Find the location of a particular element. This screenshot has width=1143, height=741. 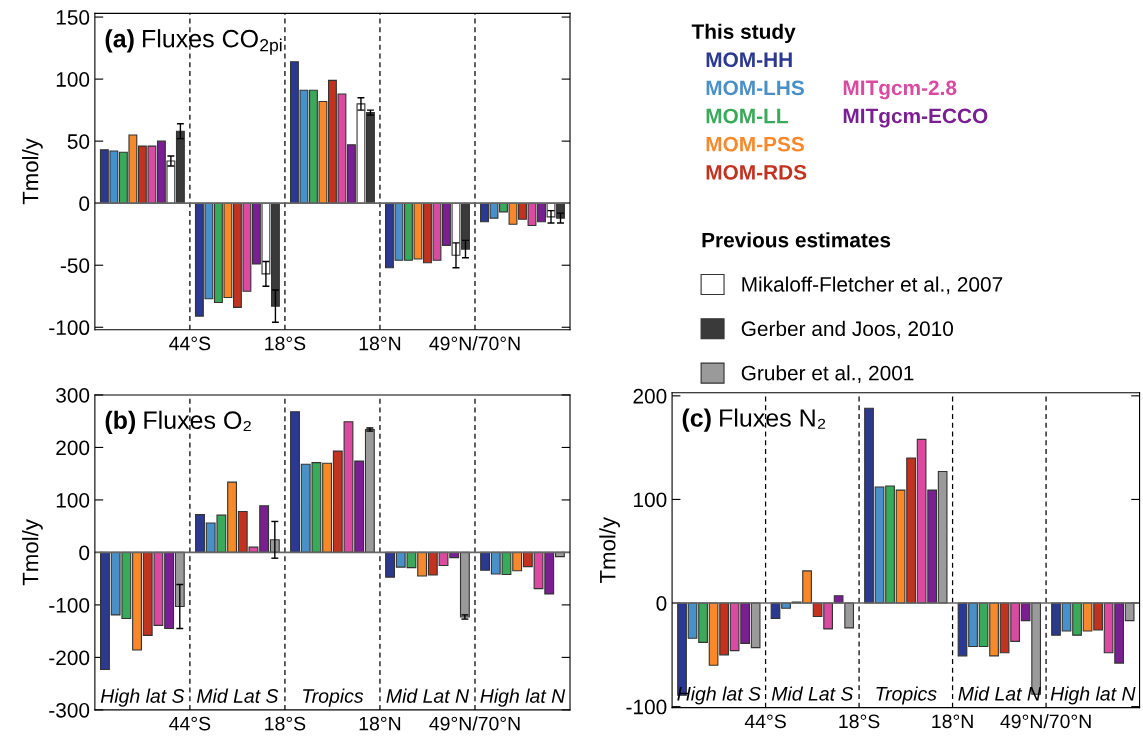

text: MOM-RDS is located at coordinates (756, 172).